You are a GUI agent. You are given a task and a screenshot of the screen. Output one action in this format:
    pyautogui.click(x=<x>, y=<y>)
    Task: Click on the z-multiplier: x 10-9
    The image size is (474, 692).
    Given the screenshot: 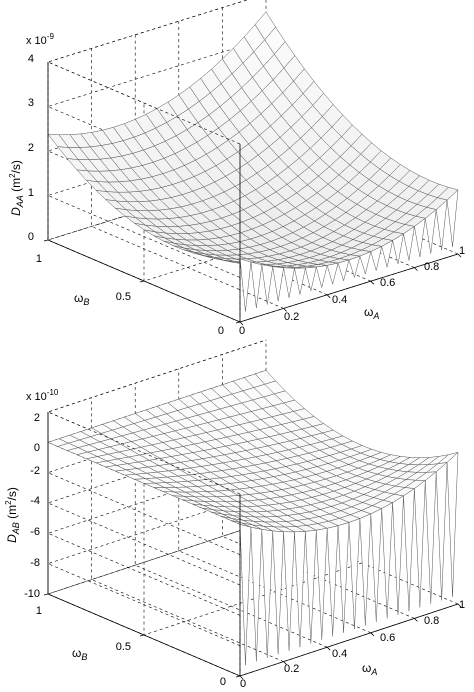 What is the action you would take?
    pyautogui.click(x=40, y=39)
    